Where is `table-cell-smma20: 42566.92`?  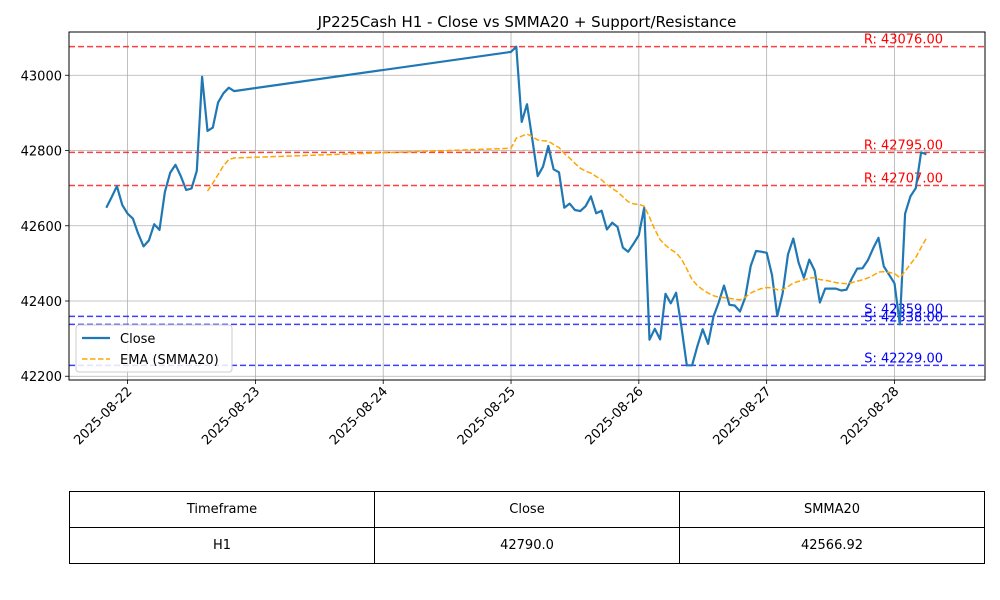
table-cell-smma20: 42566.92 is located at coordinates (832, 545).